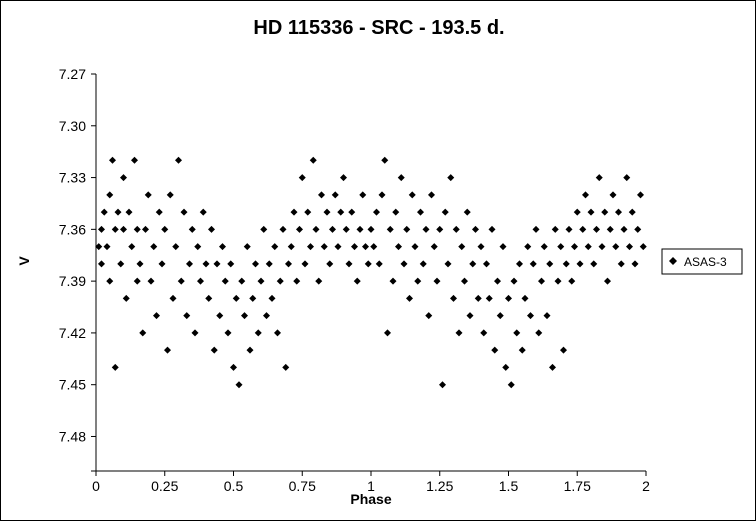 This screenshot has width=756, height=522. I want to click on y-tick-label: 7.36, so click(72, 229).